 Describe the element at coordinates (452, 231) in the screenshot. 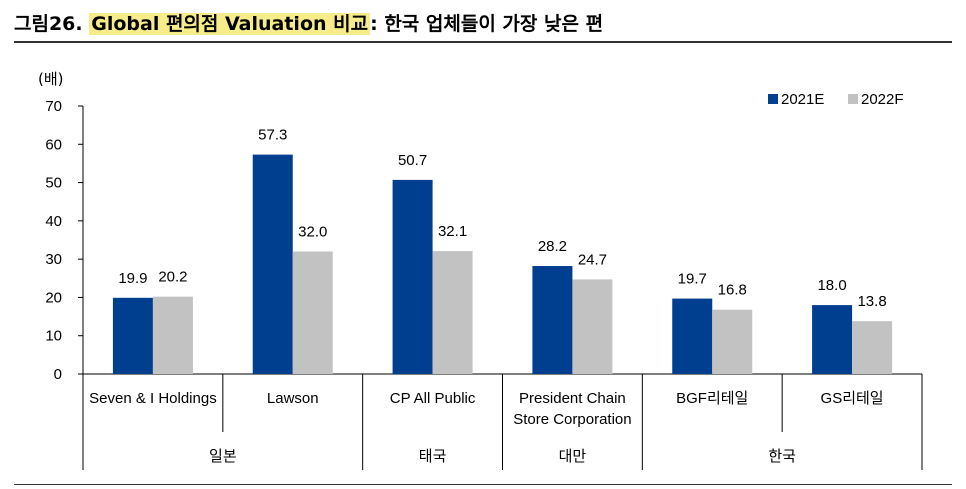

I see `data-label-2022F: 32.1` at that location.